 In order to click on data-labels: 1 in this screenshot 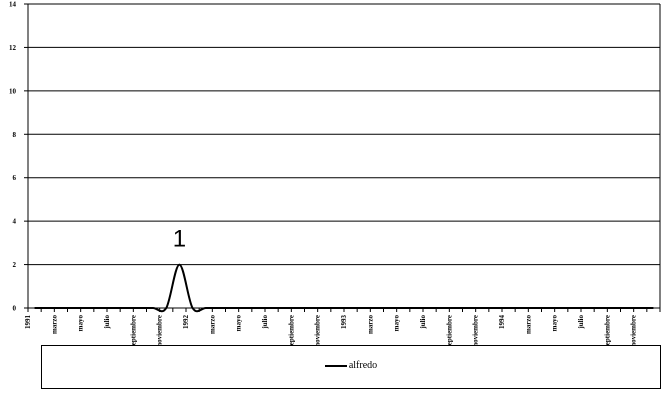, I will do `click(179, 239)`.